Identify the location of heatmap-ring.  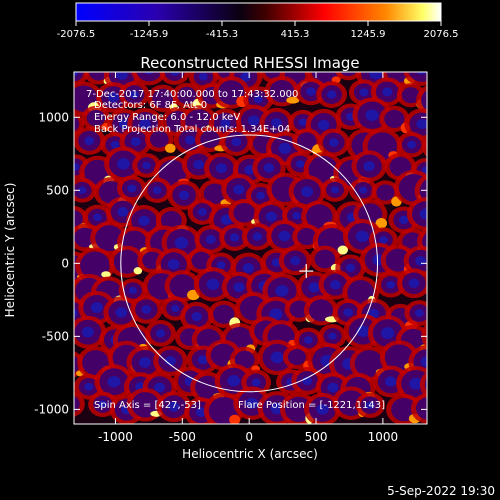
(424, 146).